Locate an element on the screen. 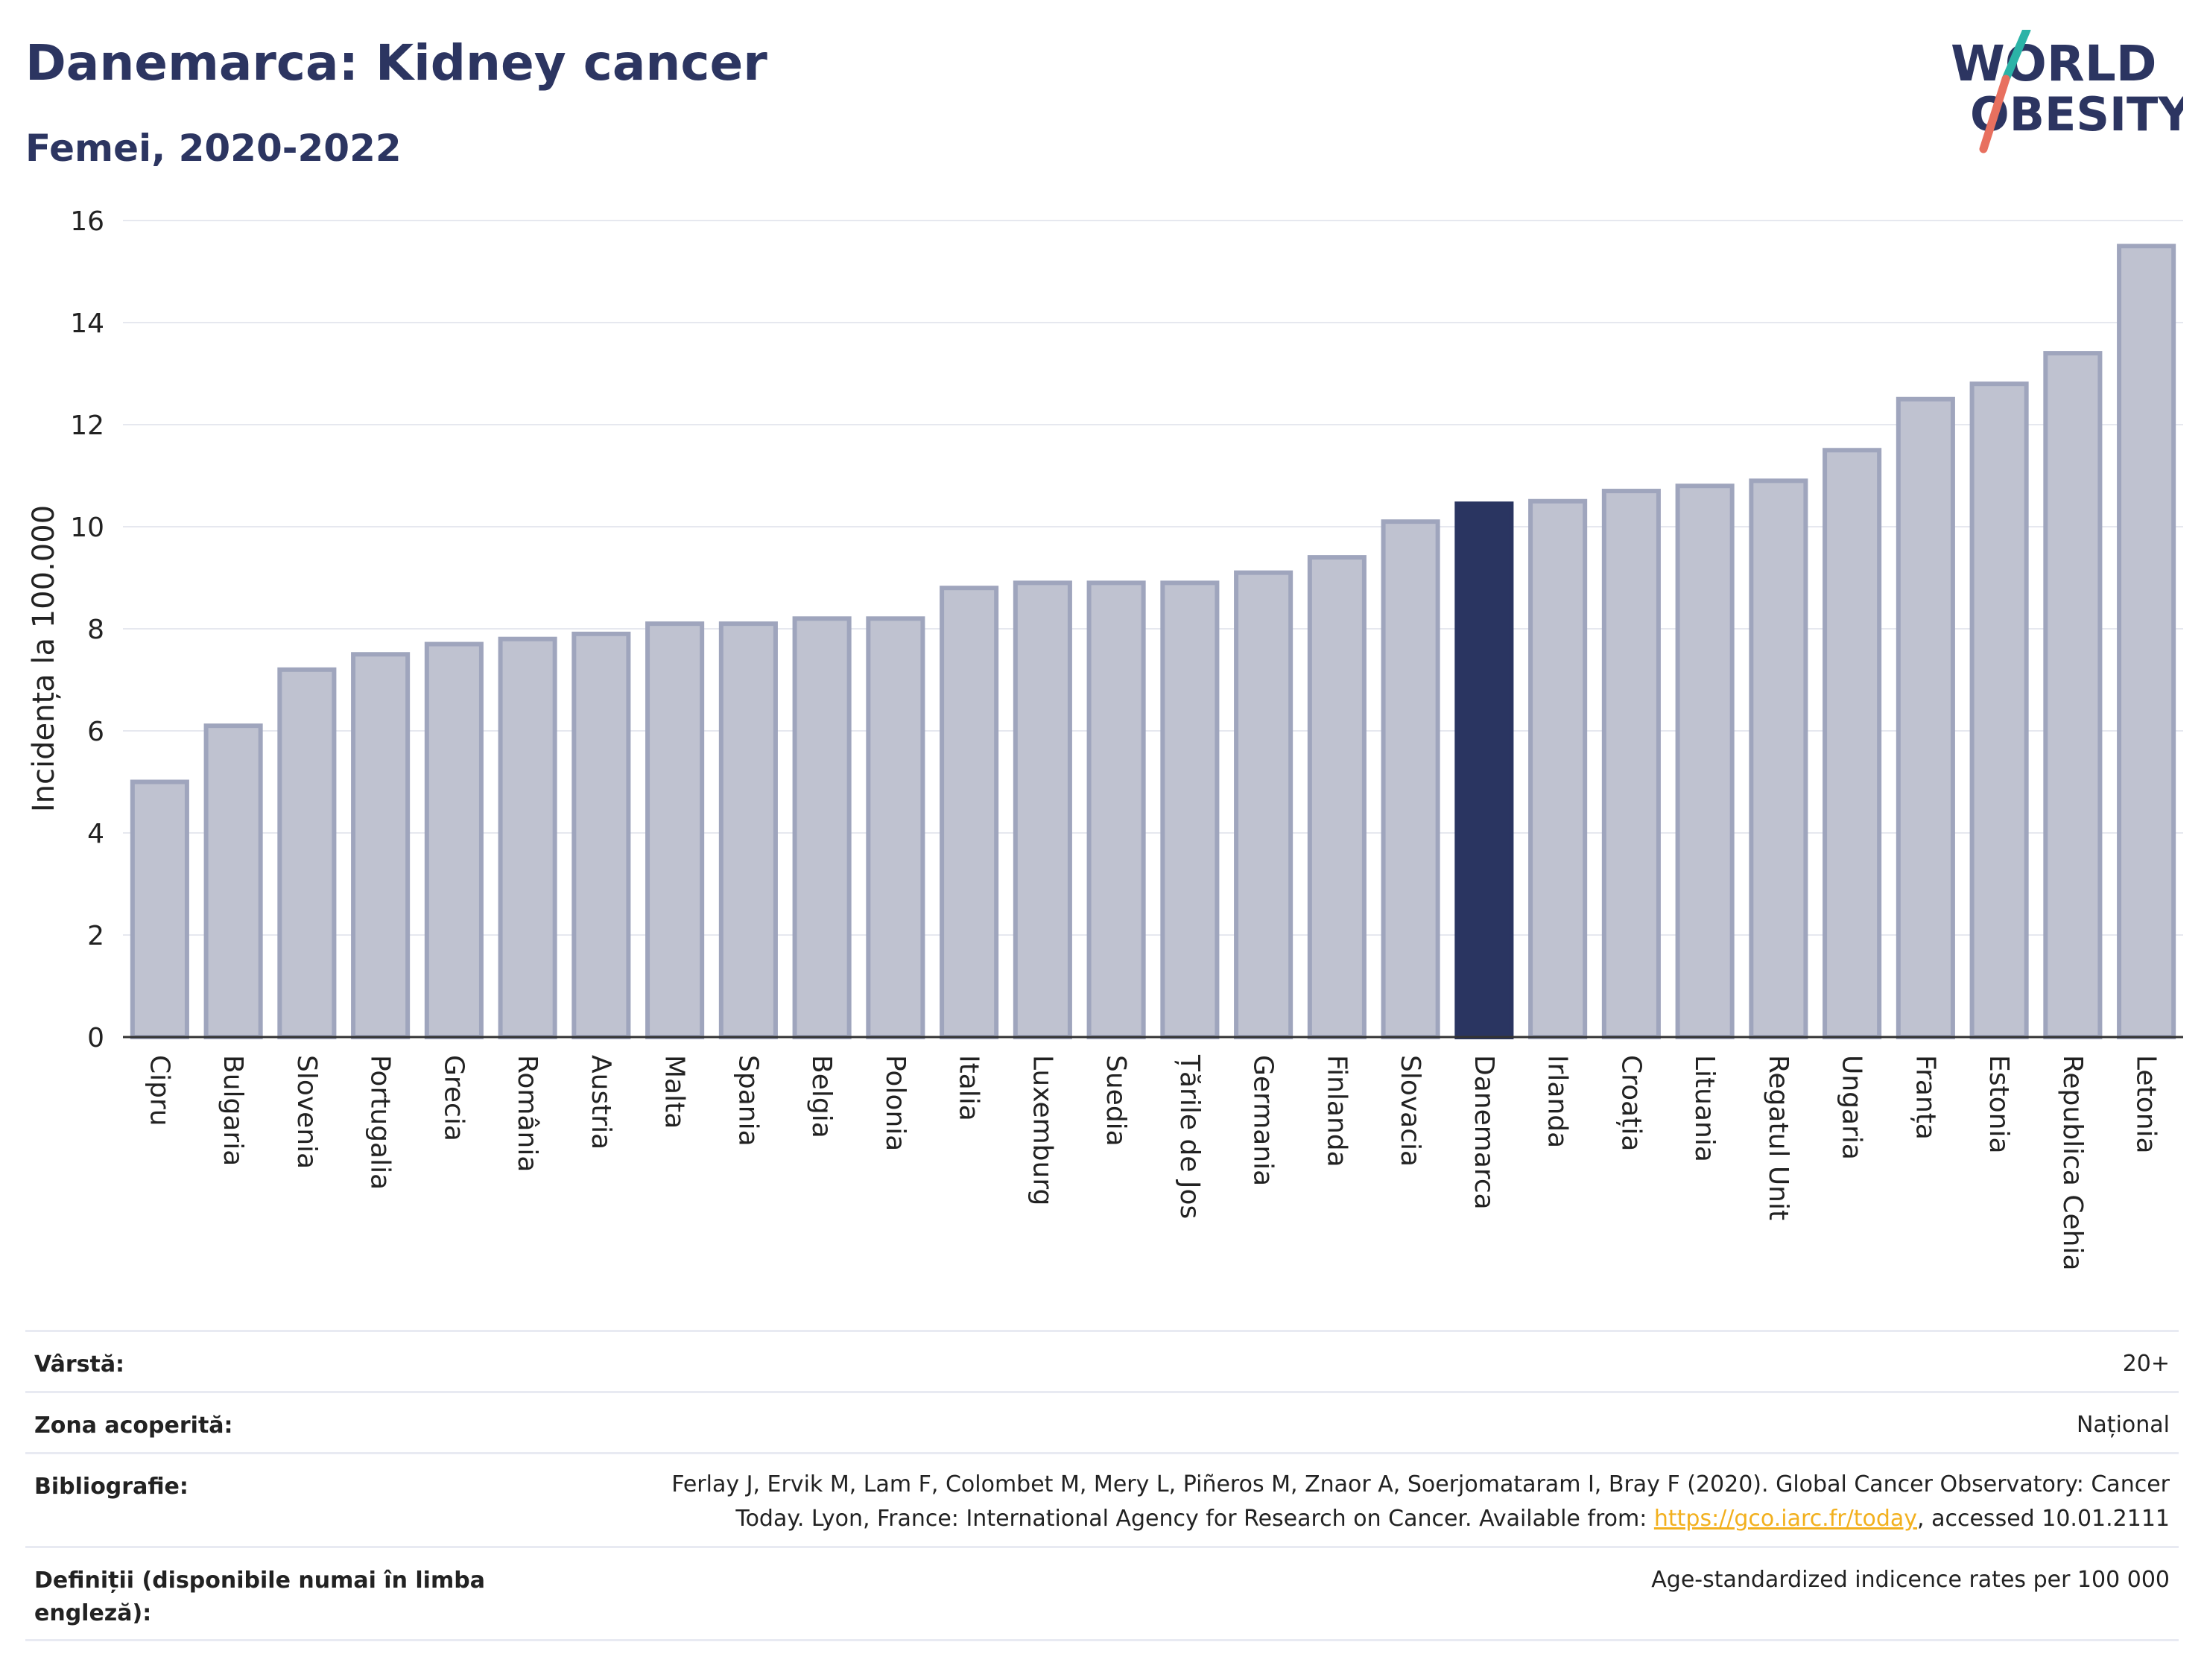 This screenshot has height=1680, width=2204. page-subtitle: Femei, 2020-2022 is located at coordinates (213, 148).